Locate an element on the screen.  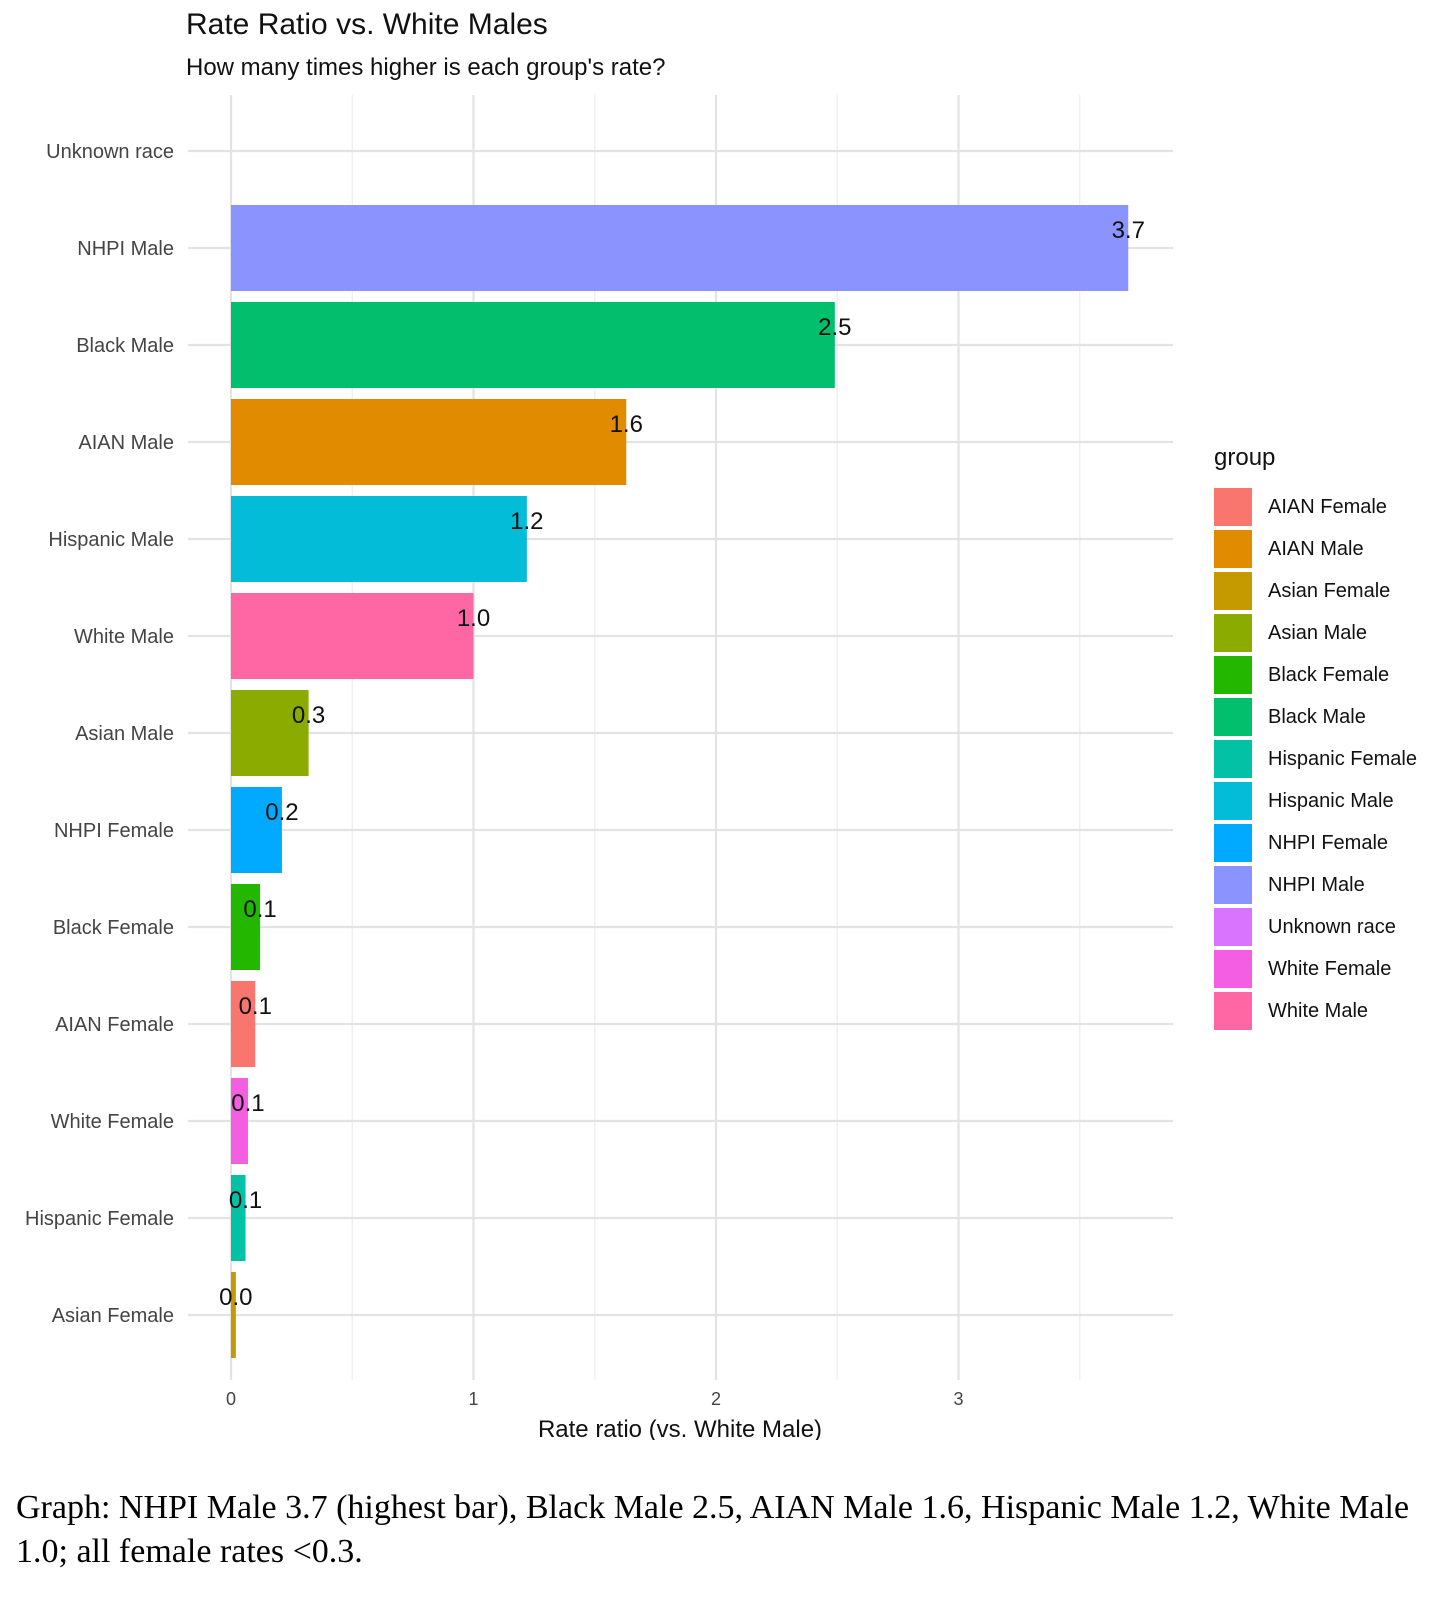
legend-item: White Female is located at coordinates (1315, 969).